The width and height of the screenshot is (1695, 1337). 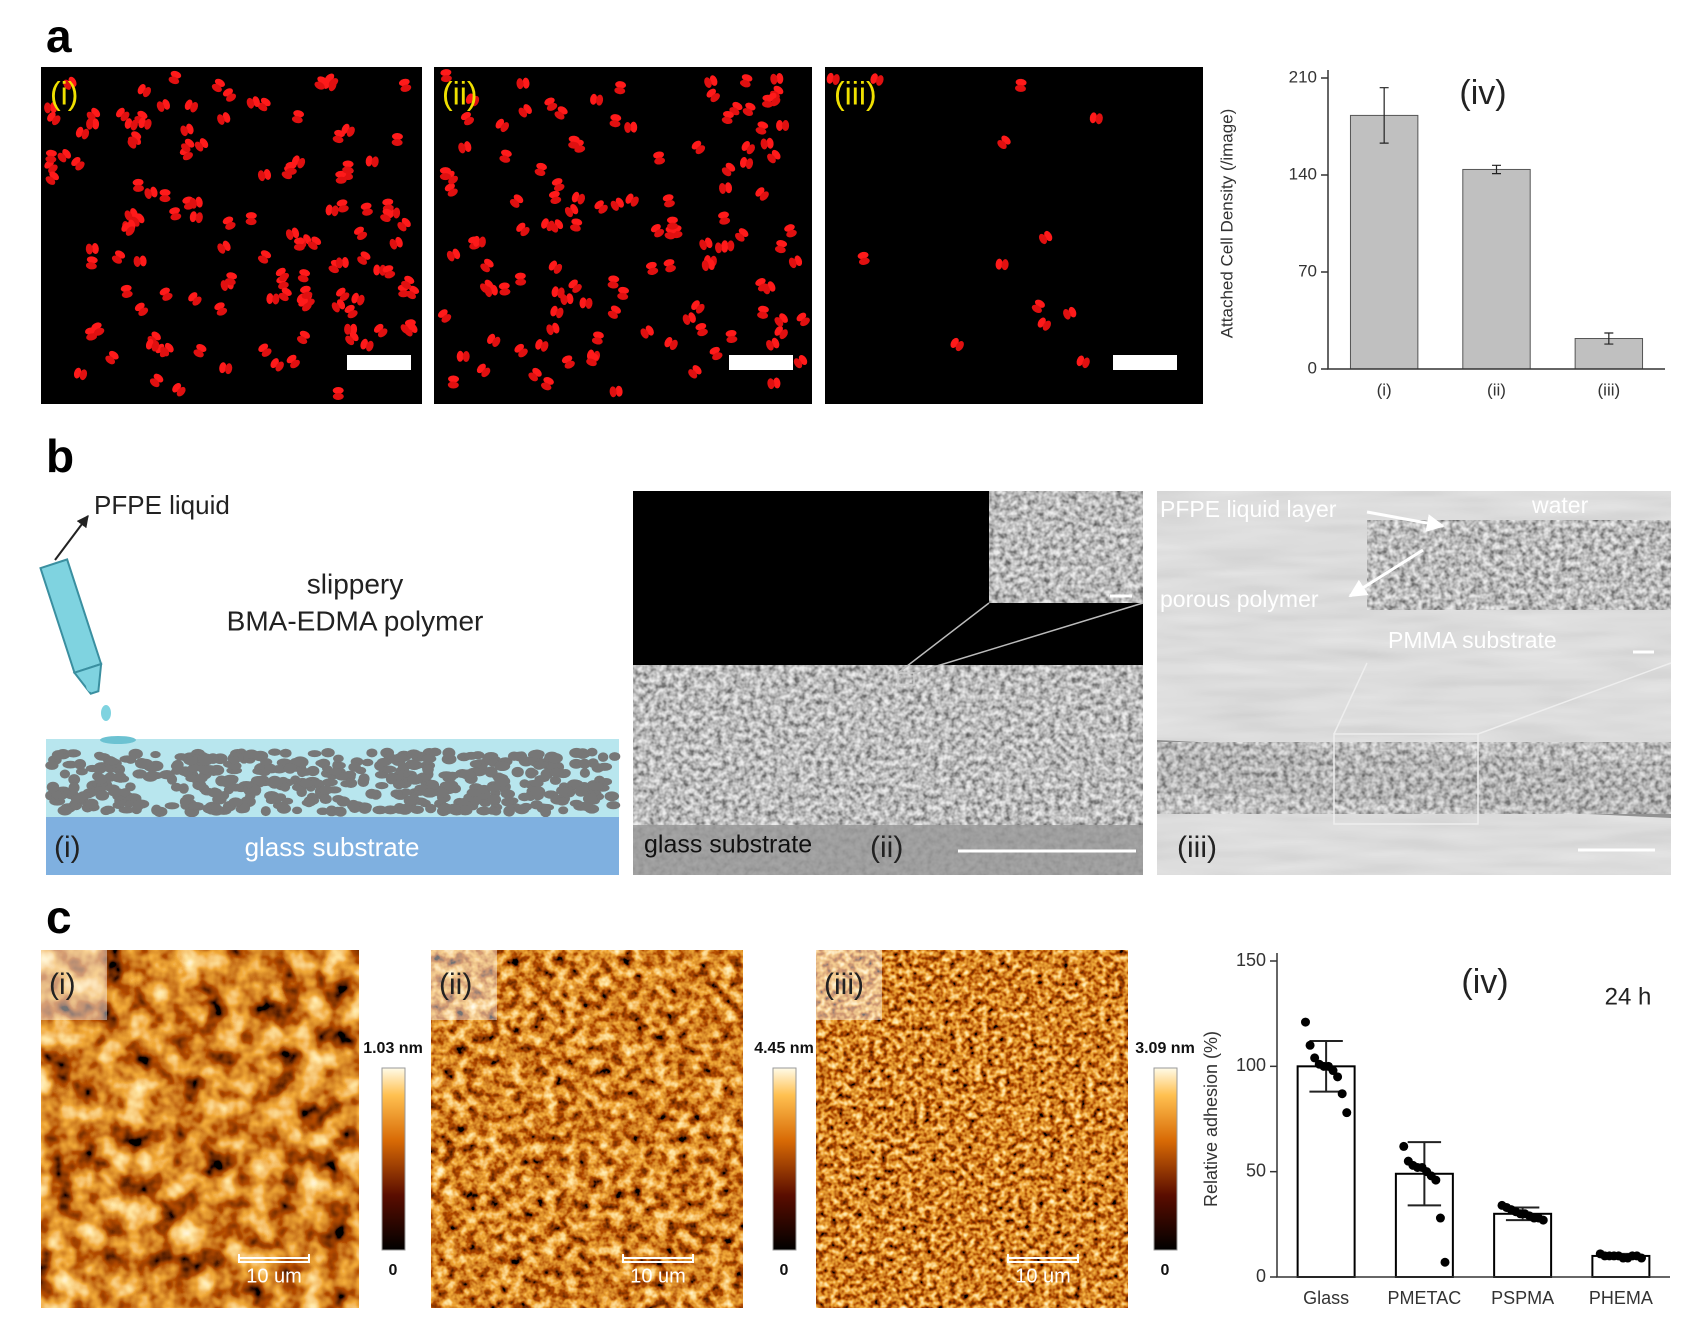 I want to click on image-label: (ii), so click(x=886, y=847).